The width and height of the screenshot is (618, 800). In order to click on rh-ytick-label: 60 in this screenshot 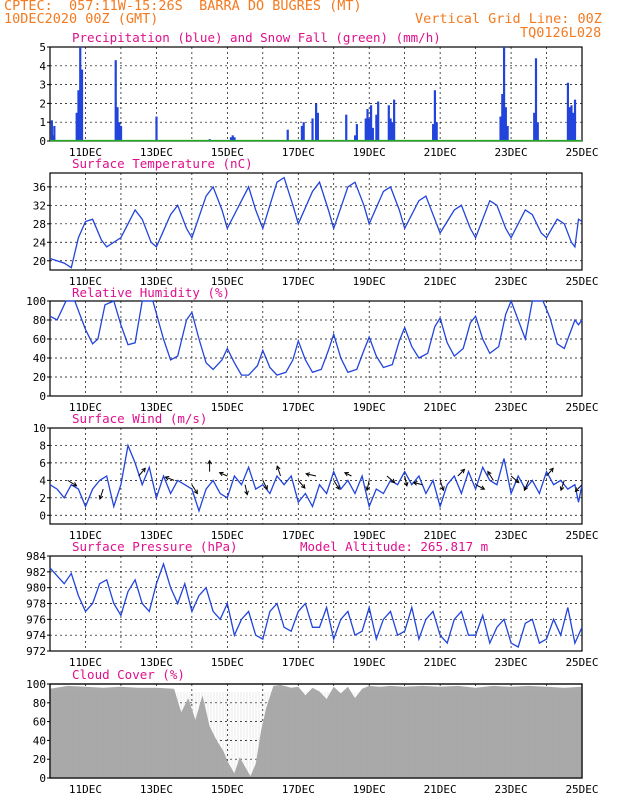, I will do `click(39, 339)`.